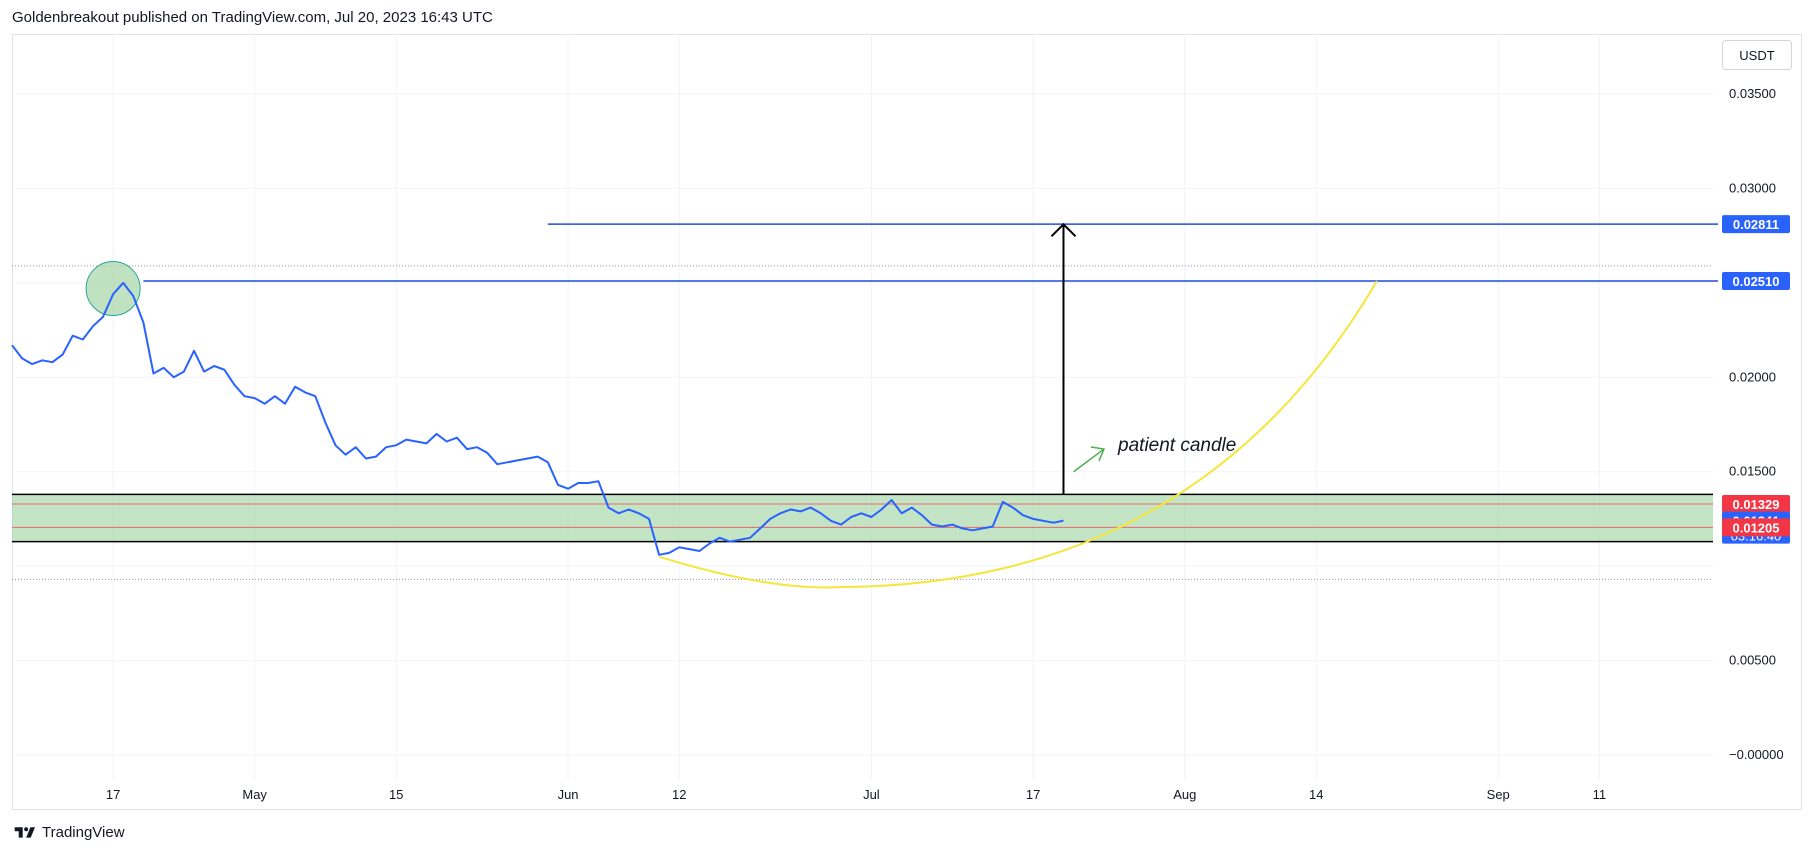  Describe the element at coordinates (1176, 445) in the screenshot. I see `annotation-text: patient candle` at that location.